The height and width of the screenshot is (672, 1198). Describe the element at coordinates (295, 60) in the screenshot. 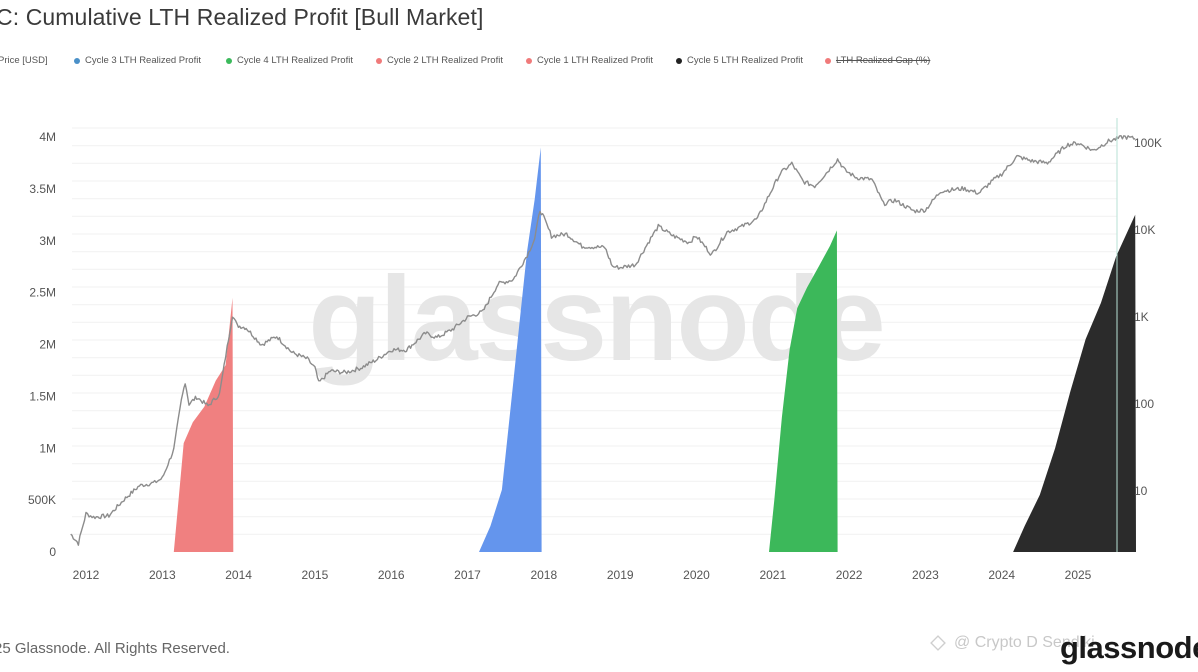

I see `legend-label: Cycle 4 LTH Realized Profit` at that location.